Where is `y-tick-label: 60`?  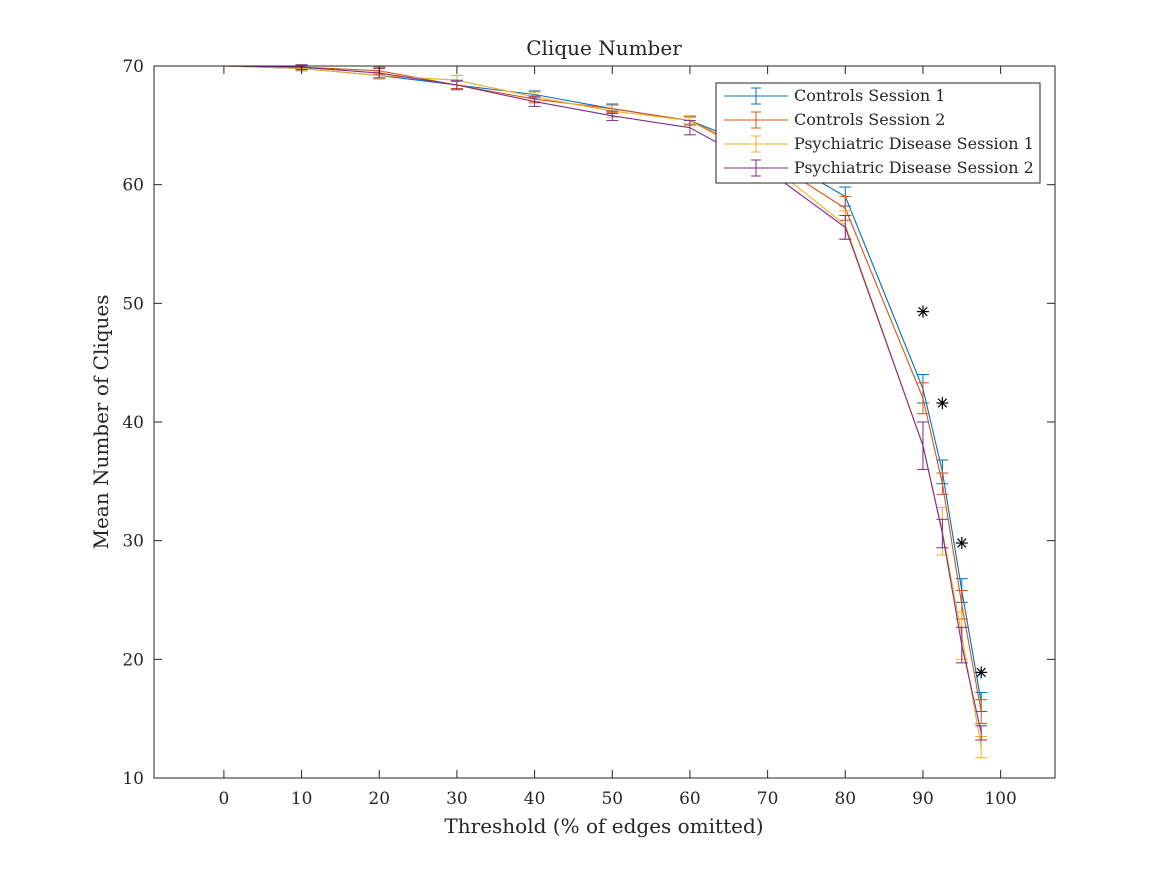 y-tick-label: 60 is located at coordinates (133, 186).